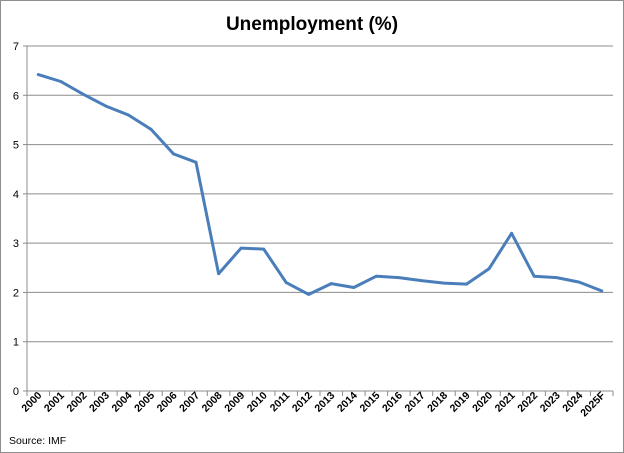  Describe the element at coordinates (99, 402) in the screenshot. I see `x-tick-label: 2003` at that location.